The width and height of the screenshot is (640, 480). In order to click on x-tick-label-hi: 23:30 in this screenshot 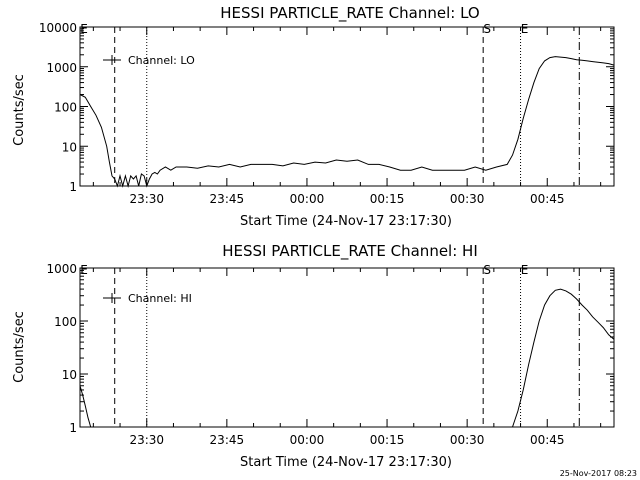, I will do `click(146, 440)`.